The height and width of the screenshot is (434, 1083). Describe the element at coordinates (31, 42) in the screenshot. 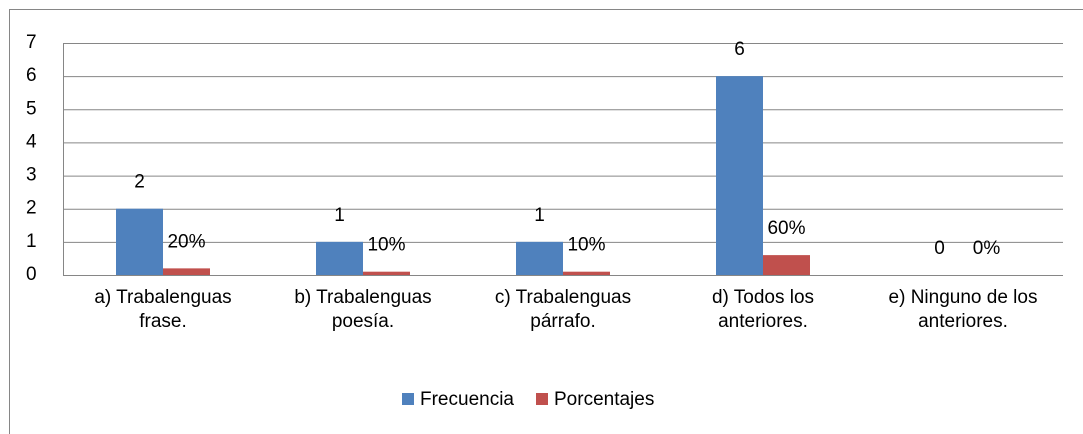

I see `y-tick-label: 7` at that location.